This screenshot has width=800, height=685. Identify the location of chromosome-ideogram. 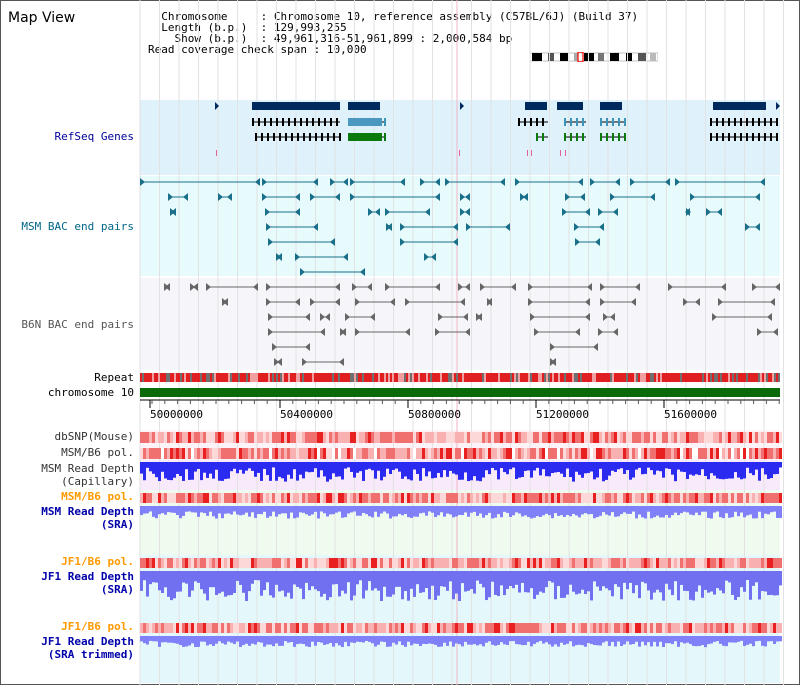
(594, 57).